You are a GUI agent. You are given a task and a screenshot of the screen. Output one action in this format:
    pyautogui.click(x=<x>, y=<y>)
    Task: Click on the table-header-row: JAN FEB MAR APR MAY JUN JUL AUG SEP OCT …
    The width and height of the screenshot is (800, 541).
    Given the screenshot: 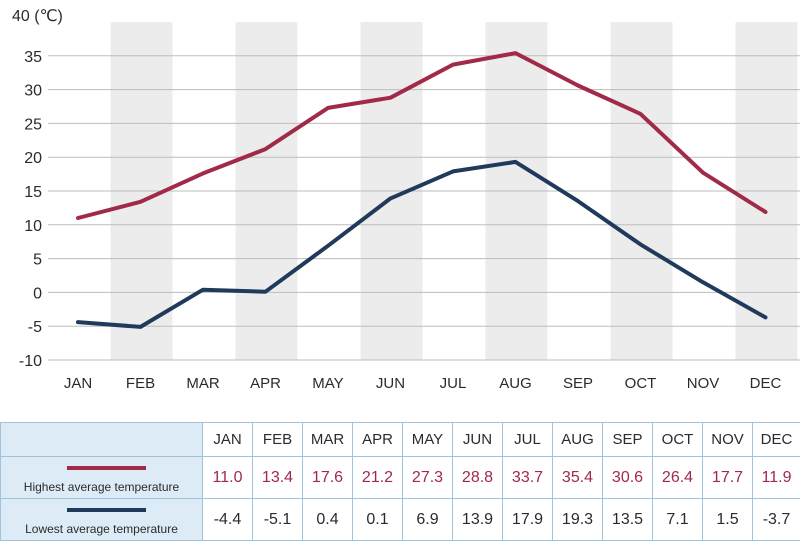 What is the action you would take?
    pyautogui.click(x=400, y=440)
    